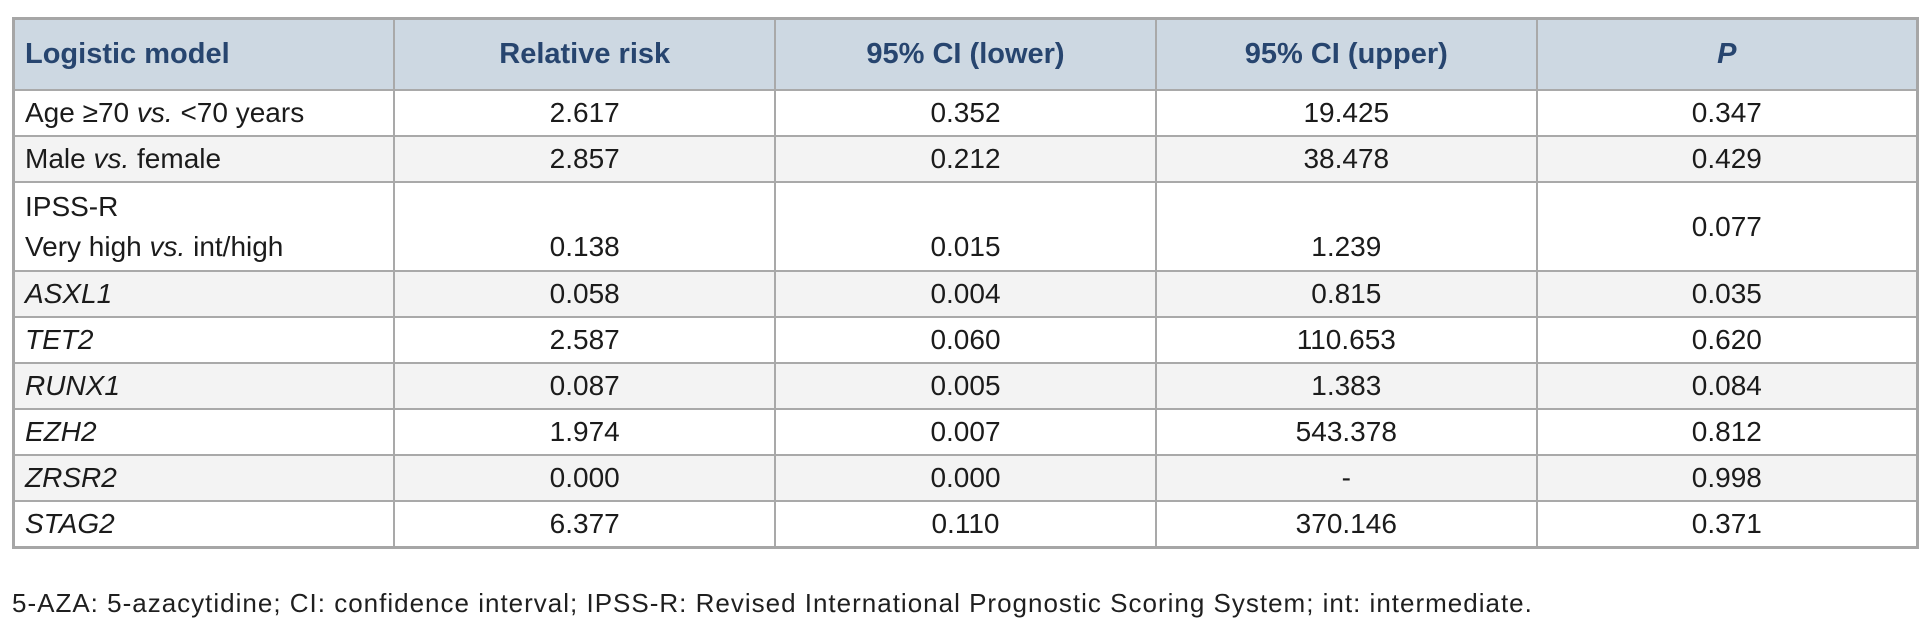 Image resolution: width=1932 pixels, height=635 pixels. Describe the element at coordinates (204, 340) in the screenshot. I see `model-cell: TET2` at that location.